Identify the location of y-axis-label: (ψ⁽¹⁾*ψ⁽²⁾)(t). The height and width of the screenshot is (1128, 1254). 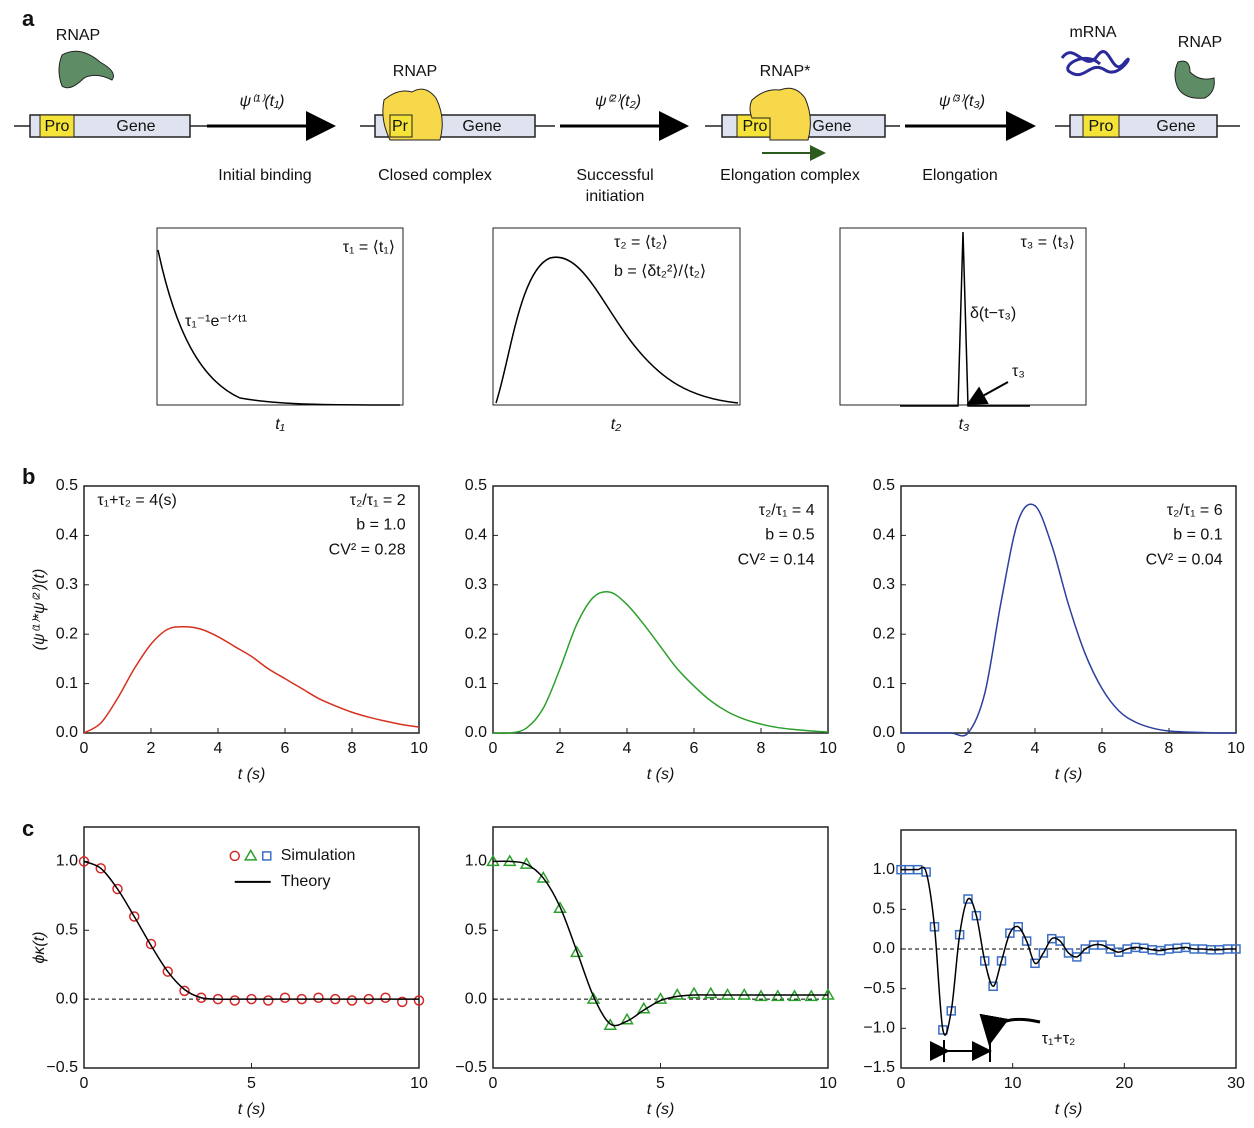
(39, 610).